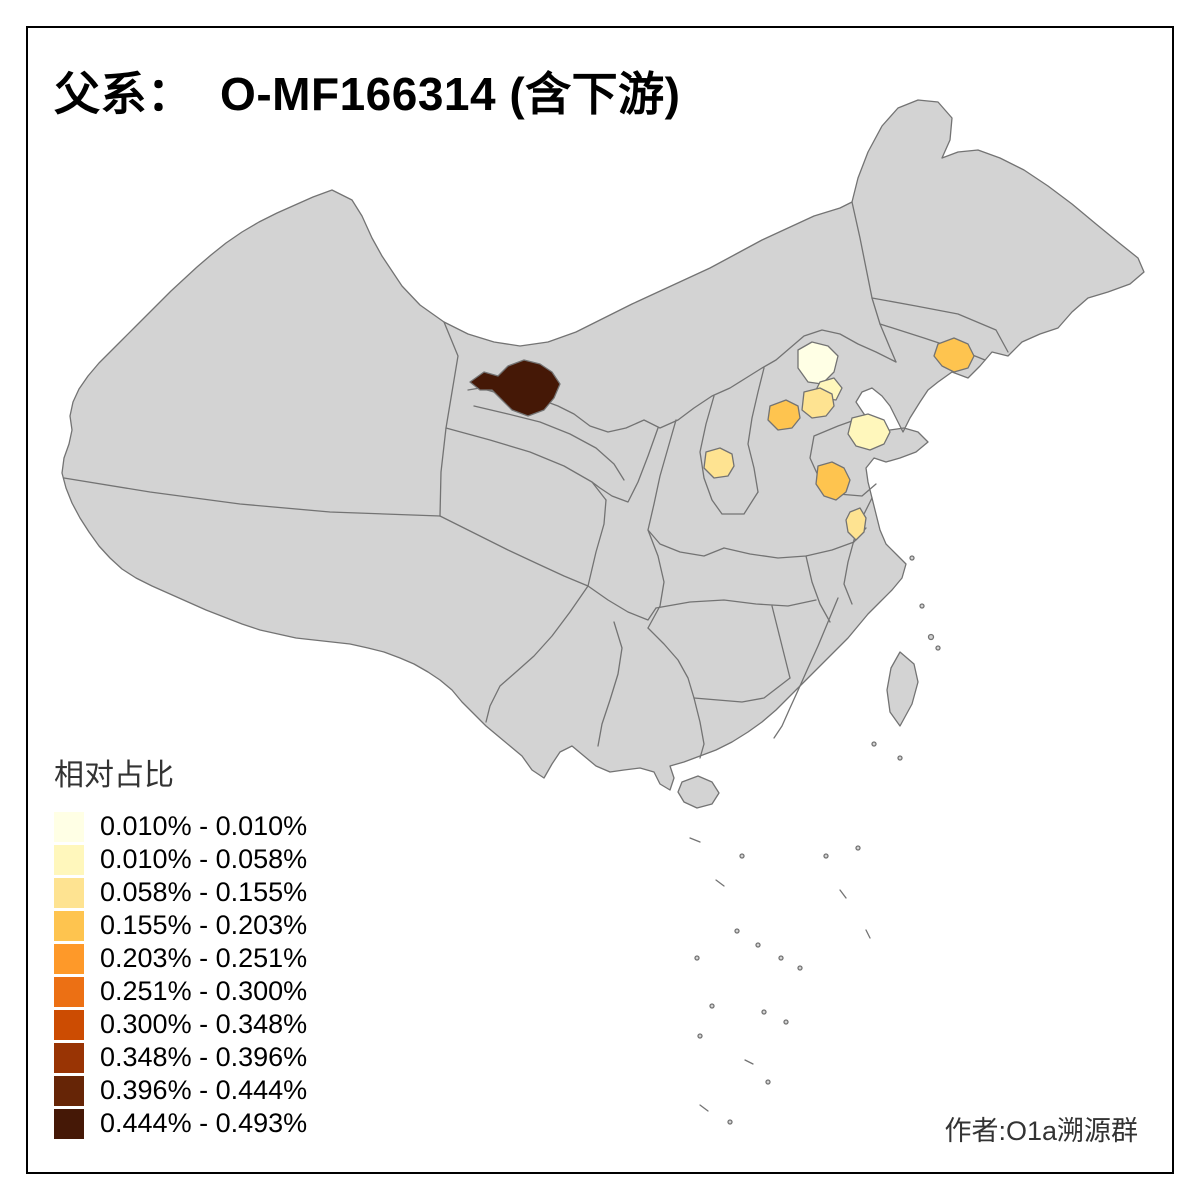 The height and width of the screenshot is (1200, 1200). What do you see at coordinates (818, 403) in the screenshot?
I see `region-hebei-central` at bounding box center [818, 403].